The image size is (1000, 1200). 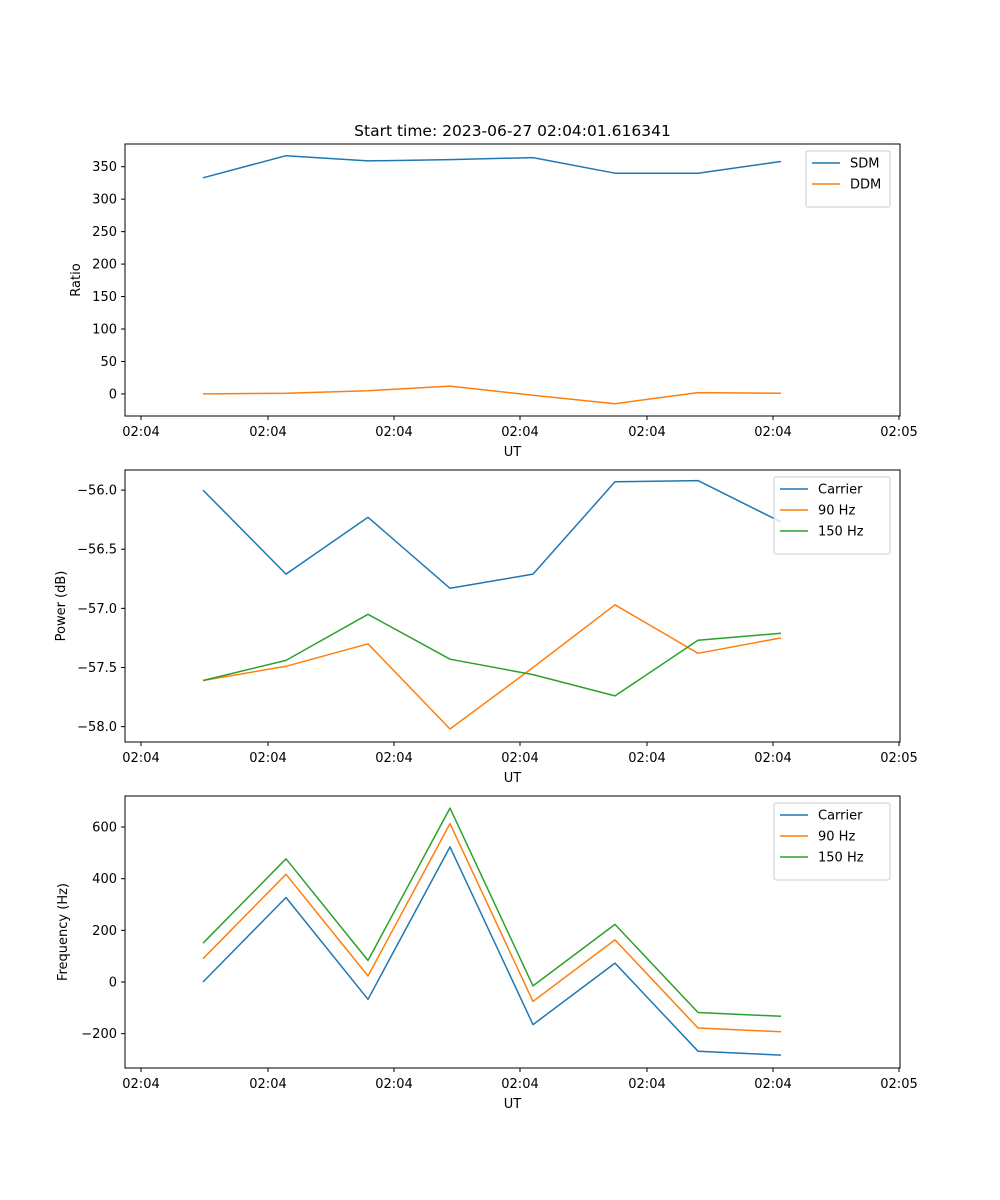 What do you see at coordinates (104, 330) in the screenshot?
I see `y-tick-label: 100` at bounding box center [104, 330].